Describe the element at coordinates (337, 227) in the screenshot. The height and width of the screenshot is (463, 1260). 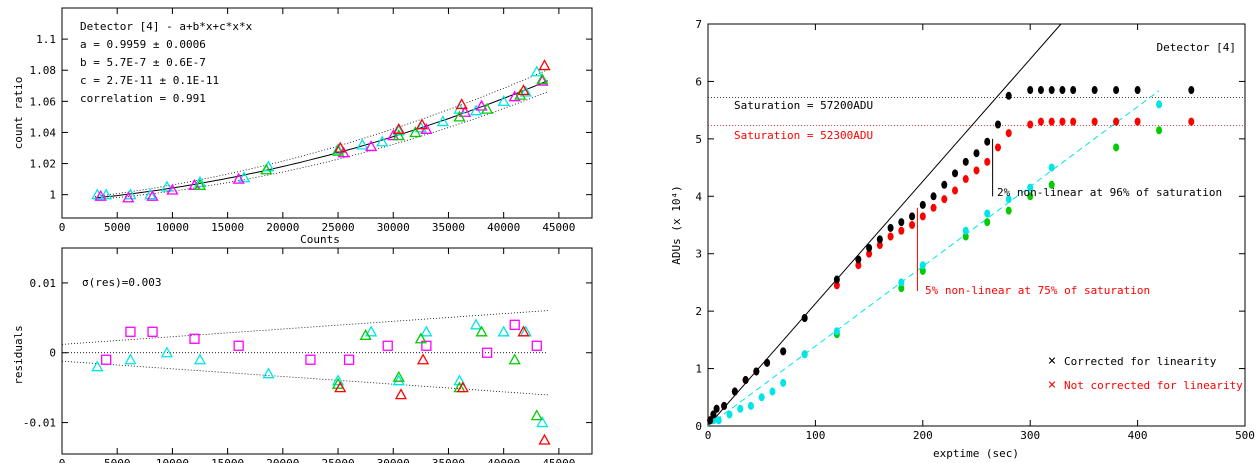
I see `count-ratio-xtick-label: 25000` at that location.